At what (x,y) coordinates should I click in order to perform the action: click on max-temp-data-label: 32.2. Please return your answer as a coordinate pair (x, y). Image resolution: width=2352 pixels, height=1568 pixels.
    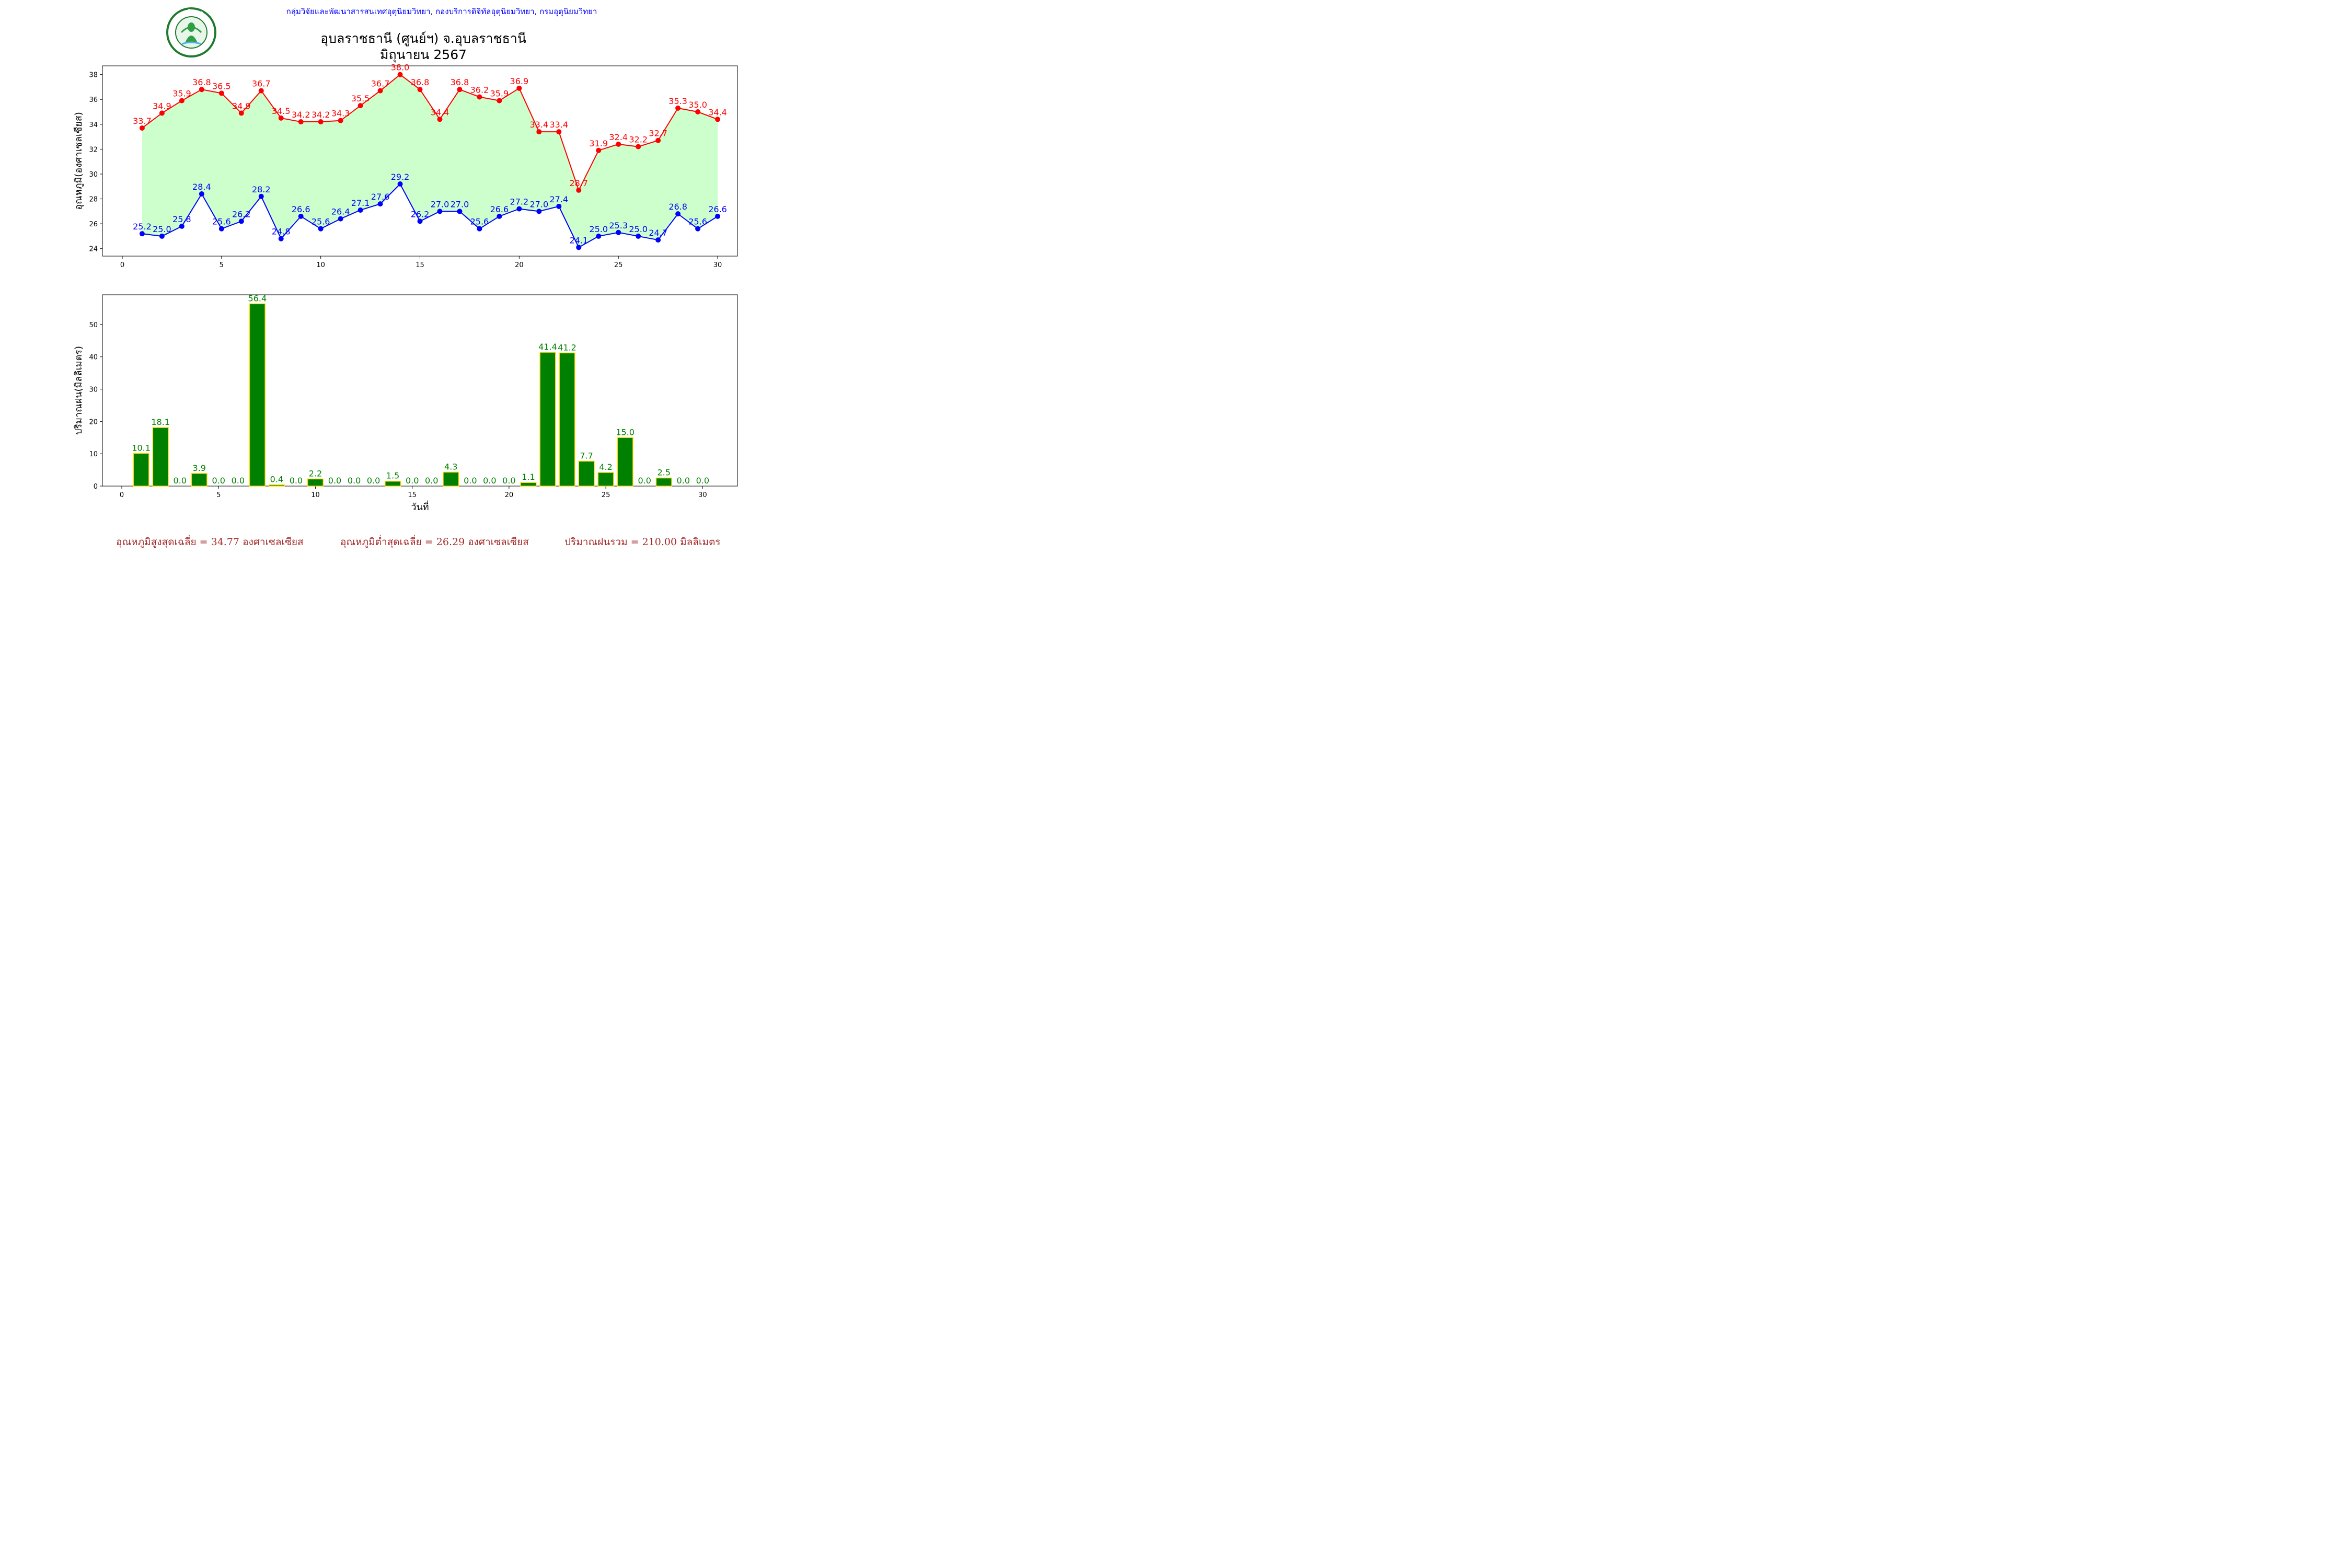
    Looking at the image, I should click on (638, 140).